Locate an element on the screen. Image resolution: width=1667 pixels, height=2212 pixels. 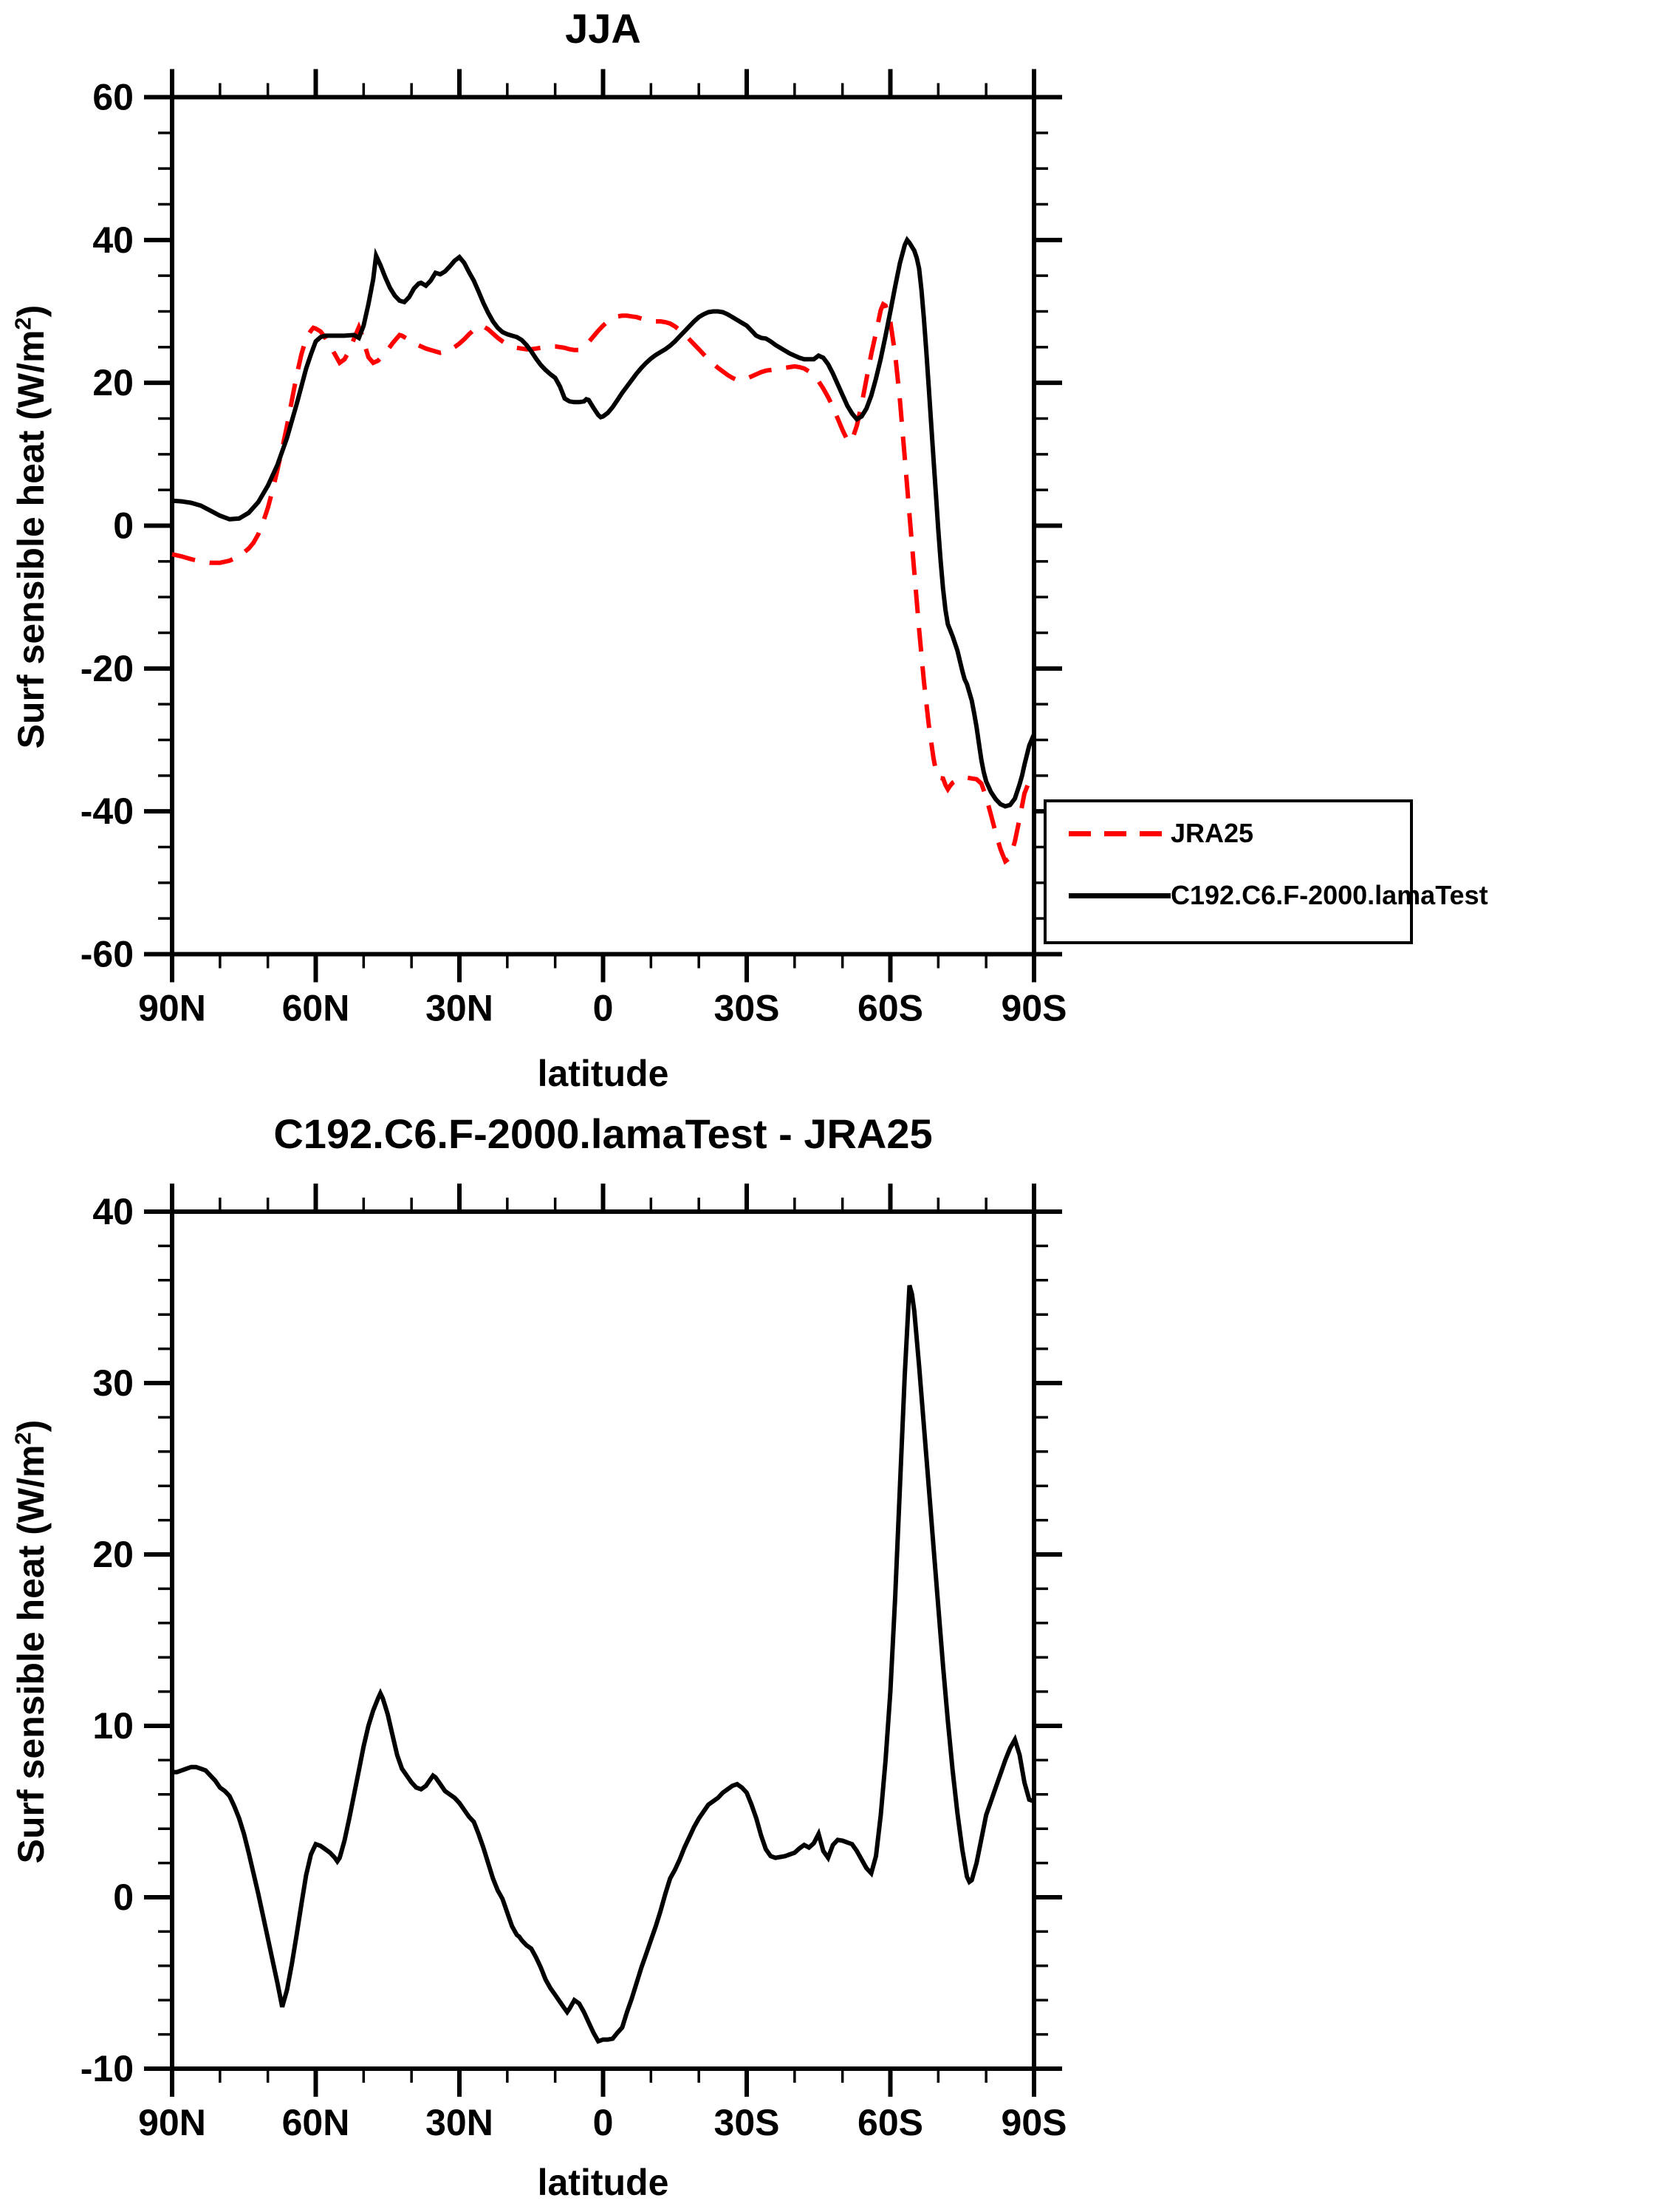
legend-item-jra25: JRA25 is located at coordinates (1235, 833).